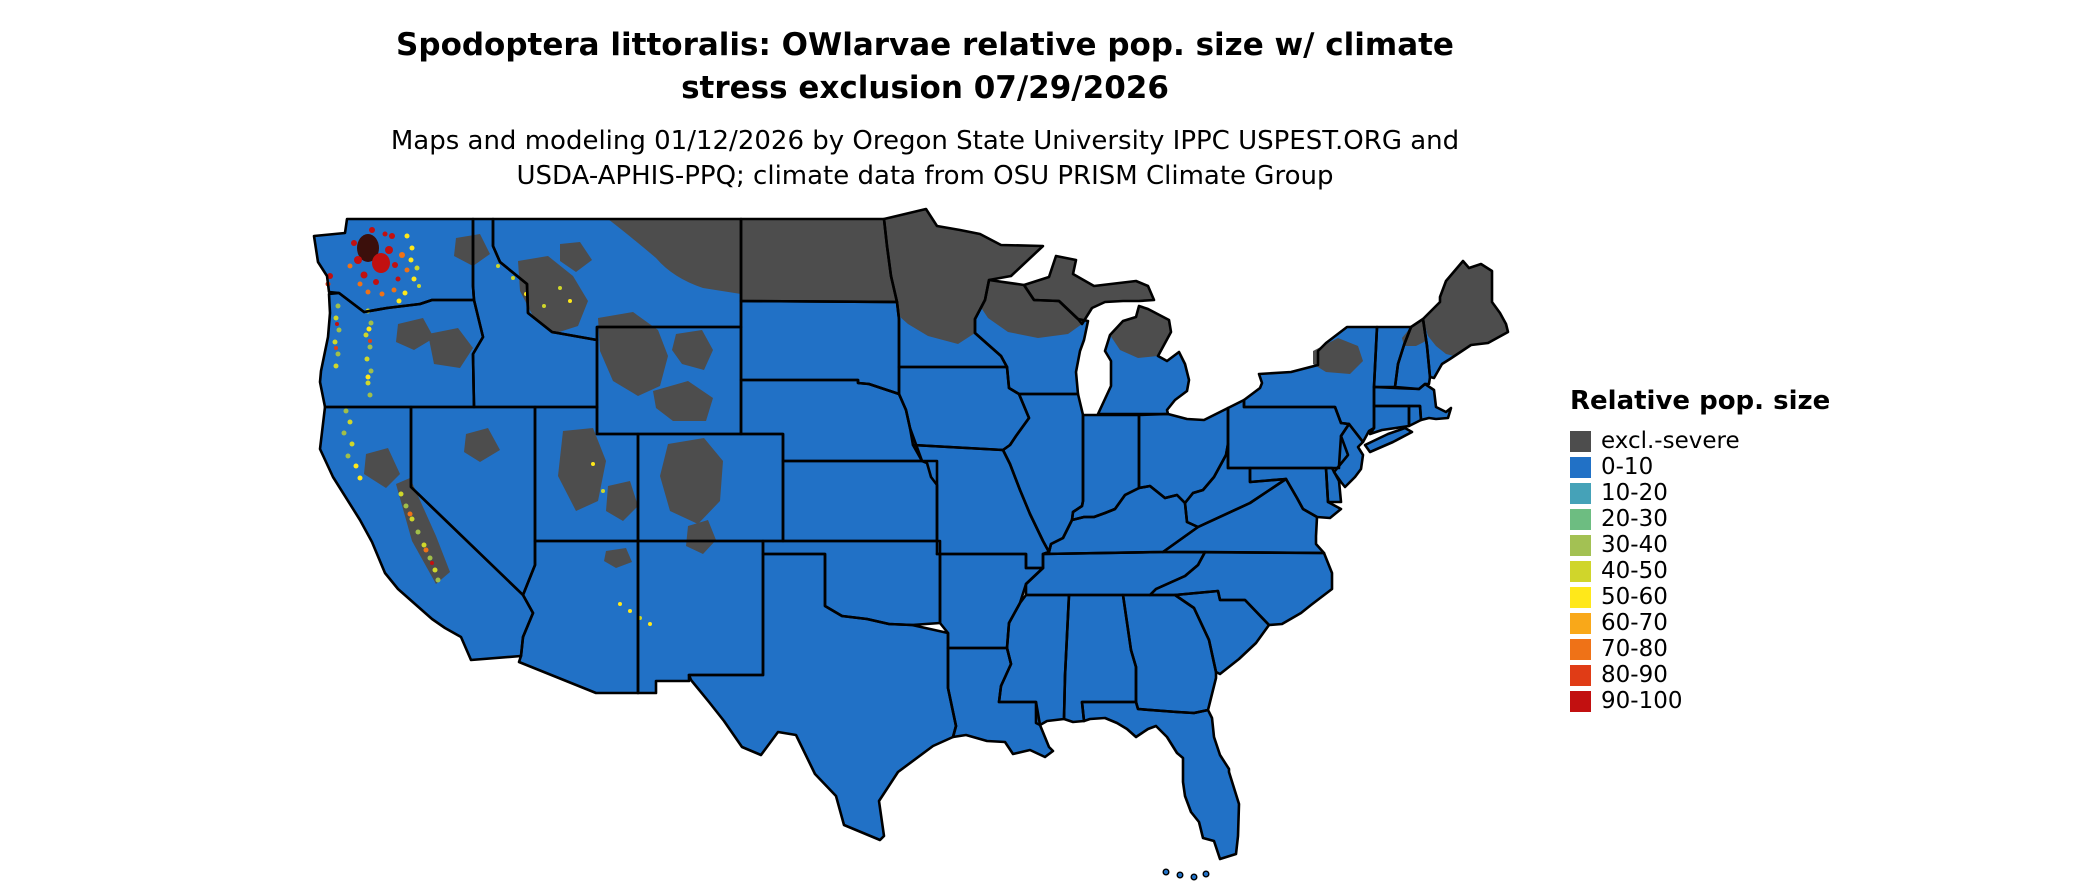  I want to click on legend-title: Relative pop. size, so click(1700, 401).